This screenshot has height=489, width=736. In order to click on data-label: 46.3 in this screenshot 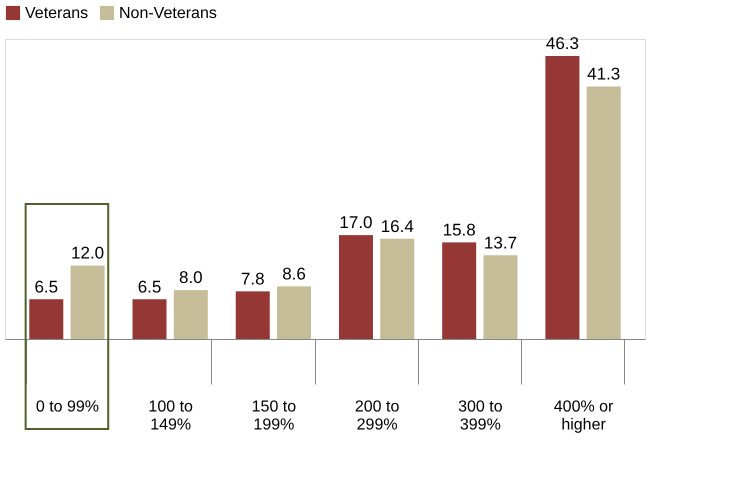, I will do `click(562, 43)`.